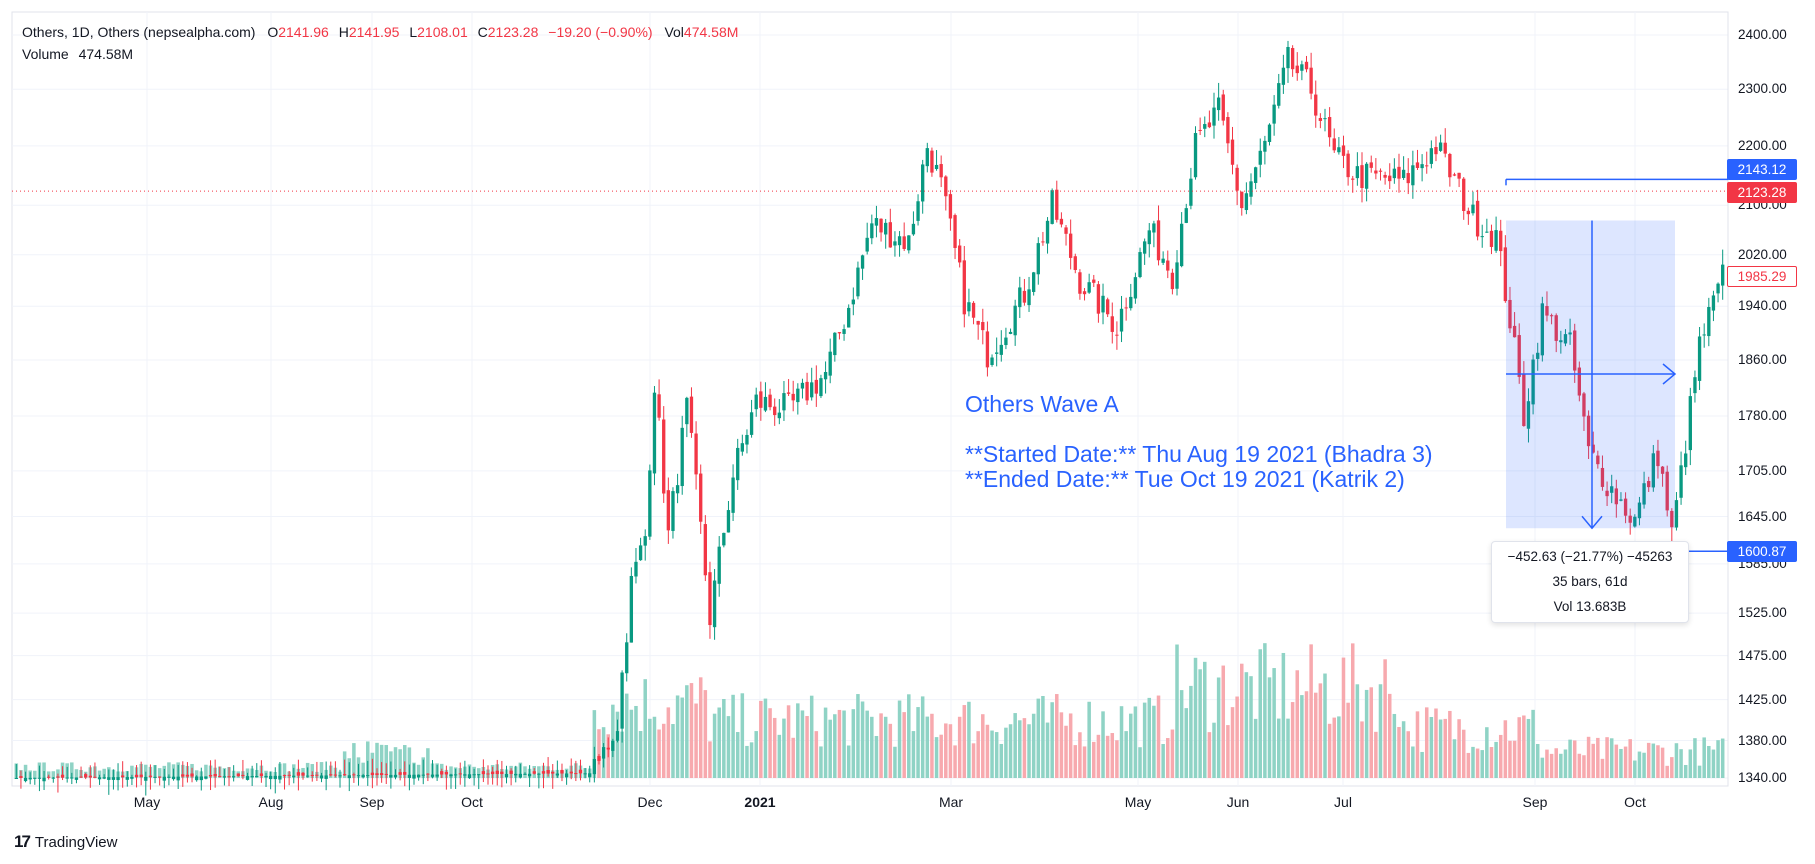 This screenshot has width=1815, height=864. I want to click on brand-logo: 17 TradingView, so click(65, 842).